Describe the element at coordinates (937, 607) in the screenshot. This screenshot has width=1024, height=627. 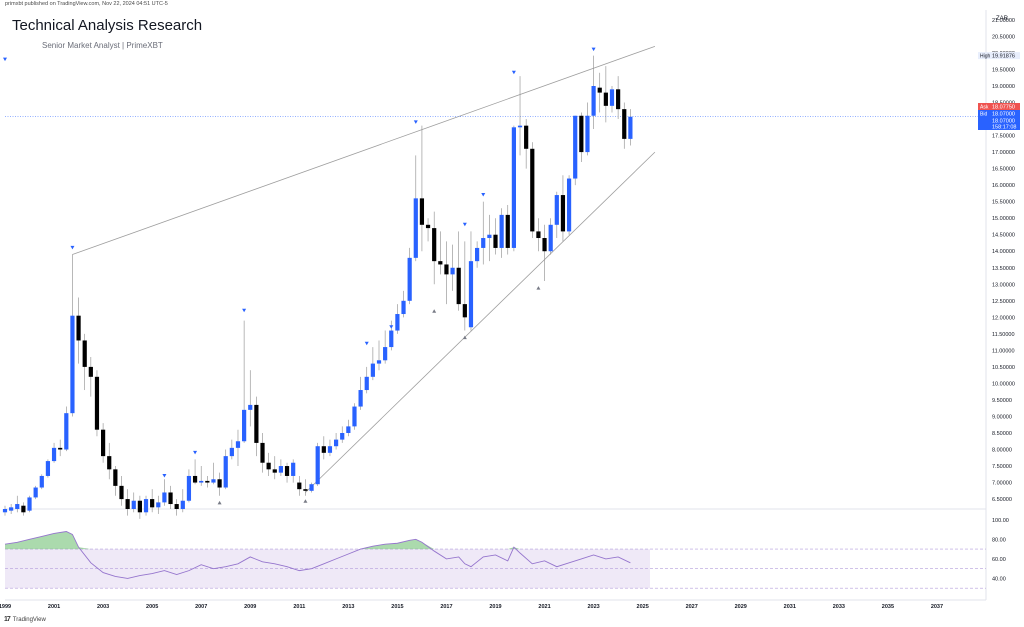
I see `x-tick-label: 2037` at that location.